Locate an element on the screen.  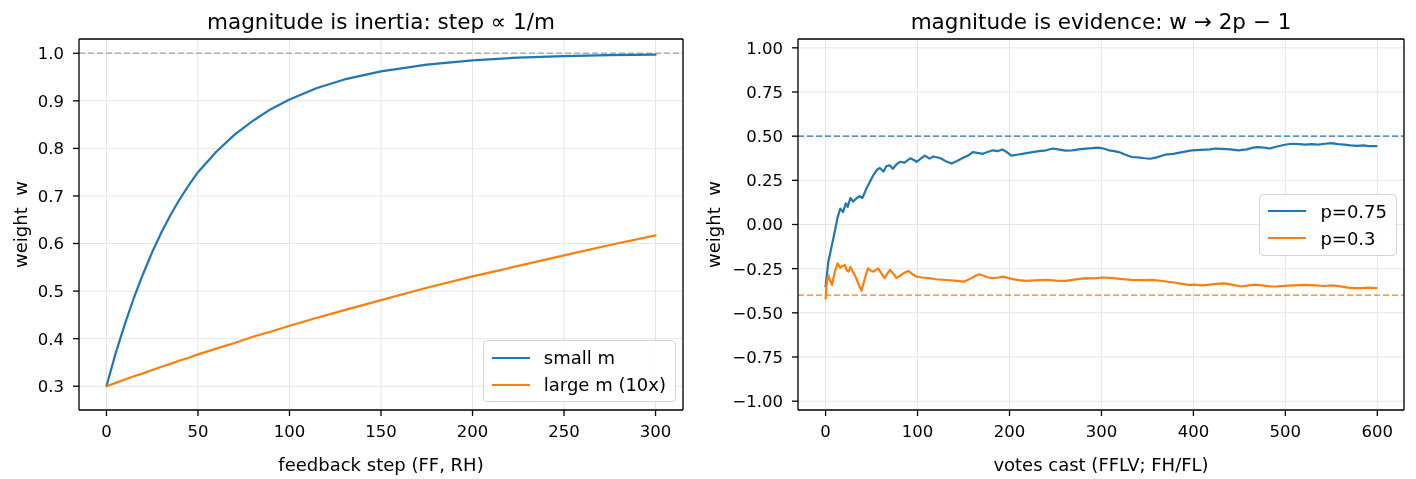
y-tick-label: 0.00 is located at coordinates (764, 225).